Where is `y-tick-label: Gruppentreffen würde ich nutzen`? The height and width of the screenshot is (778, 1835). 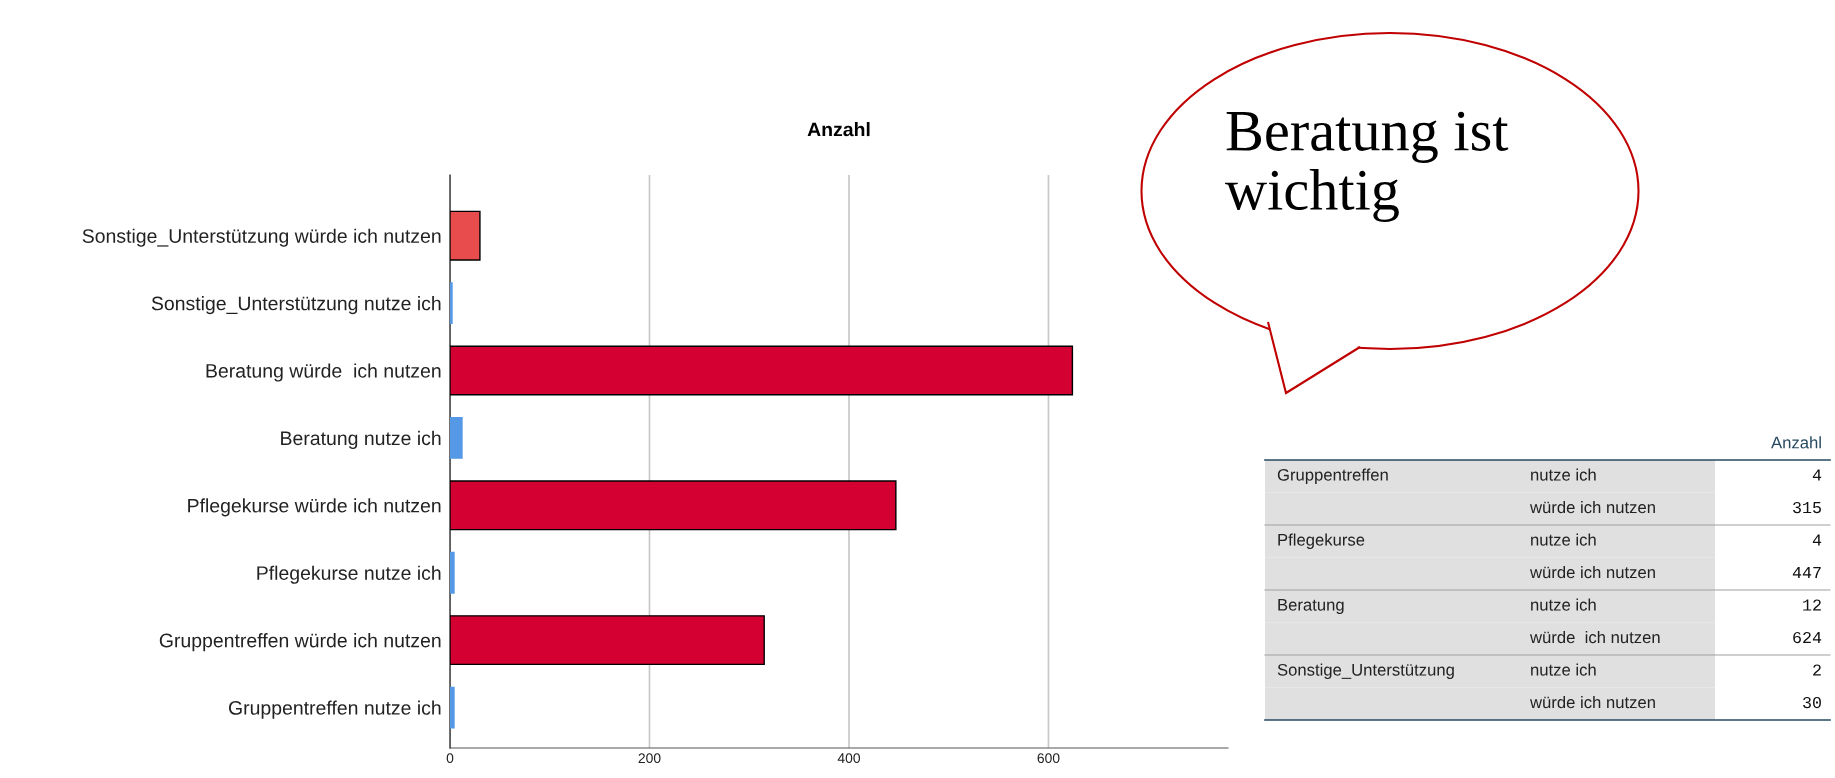
y-tick-label: Gruppentreffen würde ich nutzen is located at coordinates (300, 642).